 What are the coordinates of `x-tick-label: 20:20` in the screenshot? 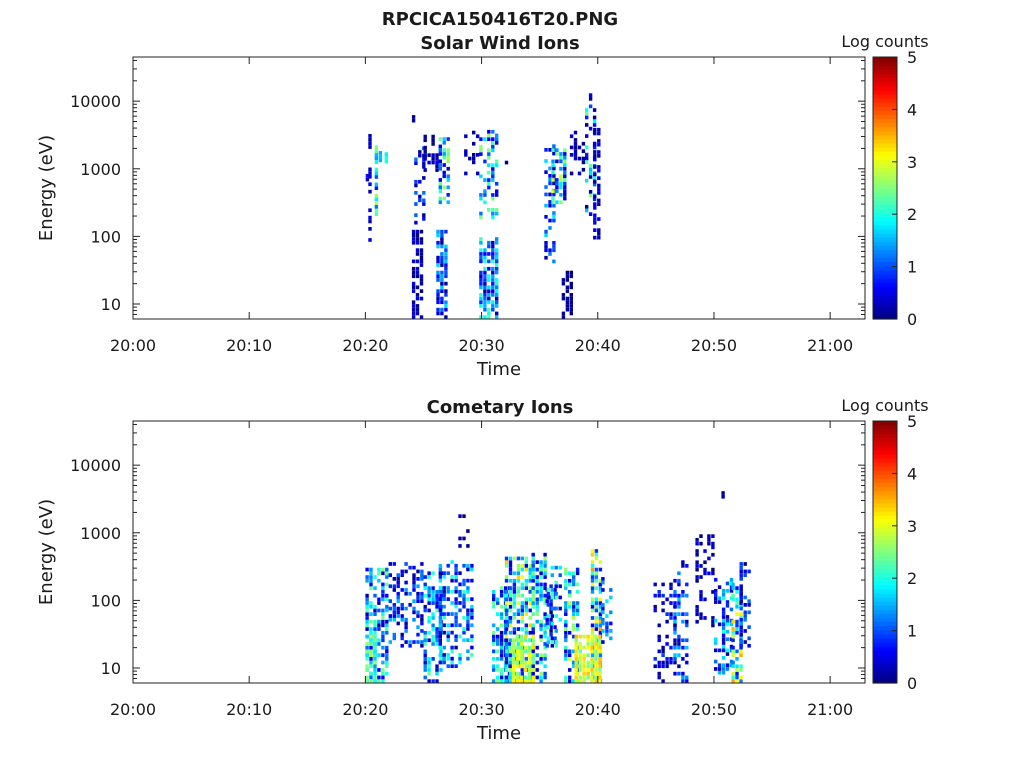 It's located at (365, 345).